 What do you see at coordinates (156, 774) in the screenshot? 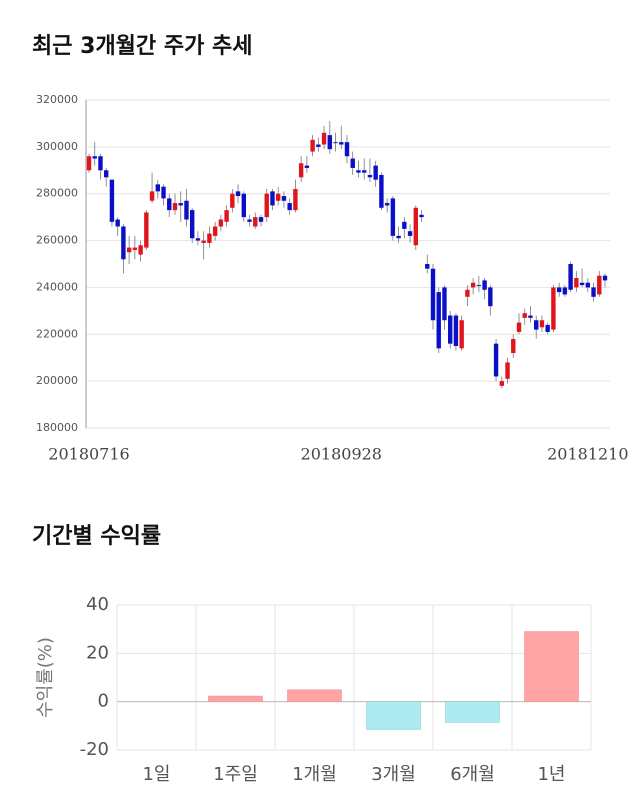
I see `x-tick-label: 1일` at bounding box center [156, 774].